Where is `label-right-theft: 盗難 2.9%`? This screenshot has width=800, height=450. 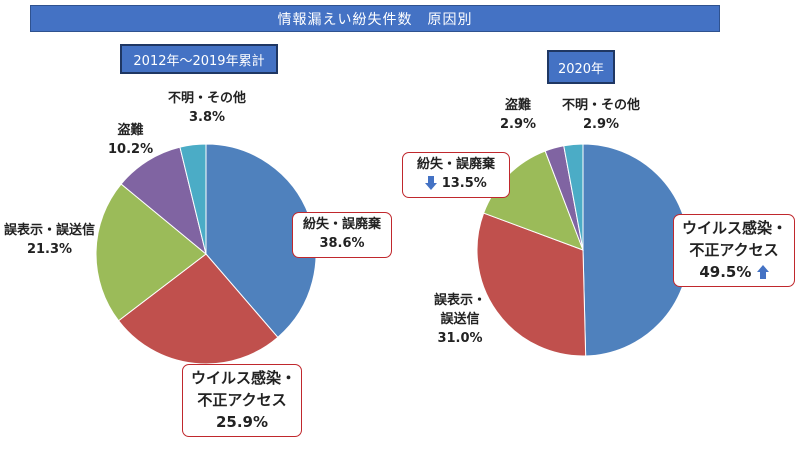 label-right-theft: 盗難 2.9% is located at coordinates (518, 116).